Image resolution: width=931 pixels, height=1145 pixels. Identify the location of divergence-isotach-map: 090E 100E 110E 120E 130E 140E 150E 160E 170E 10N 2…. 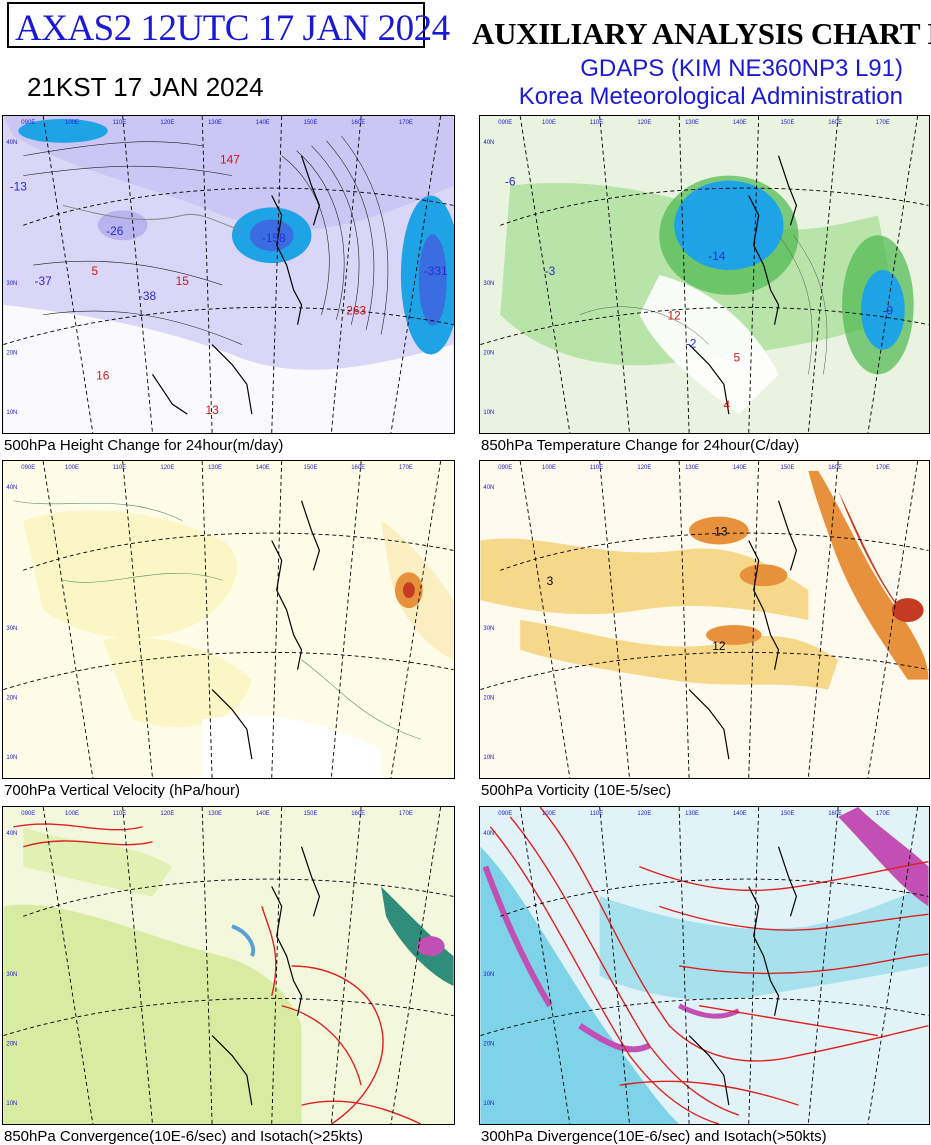
(704, 965).